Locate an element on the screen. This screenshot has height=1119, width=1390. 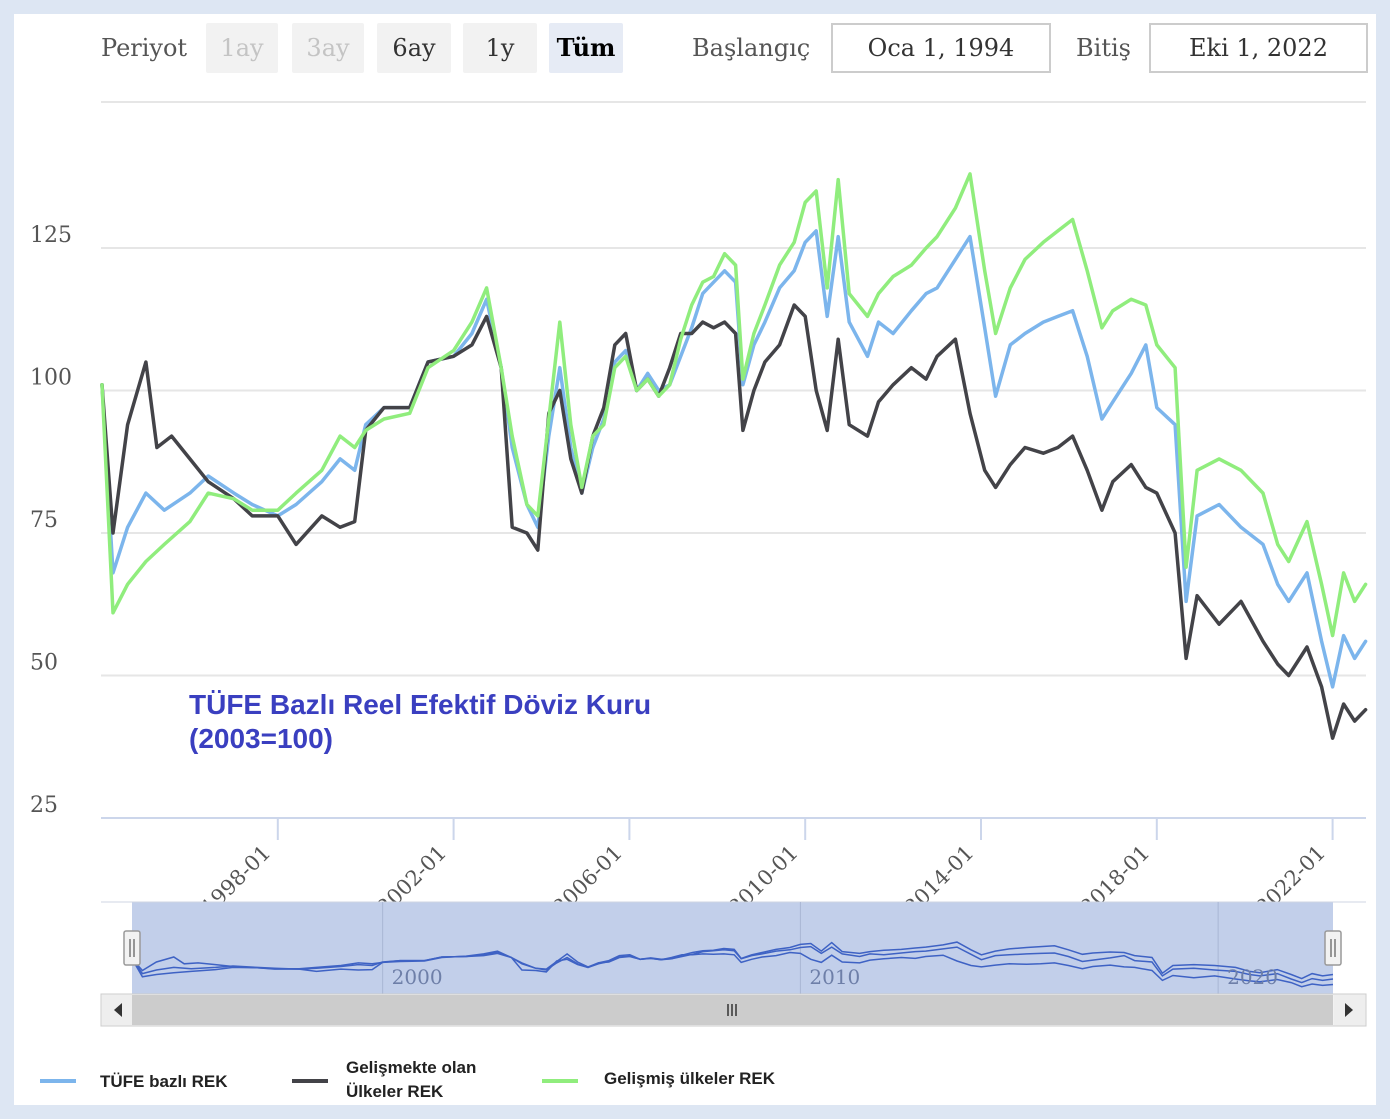
y-tick-label: 50 is located at coordinates (44, 663).